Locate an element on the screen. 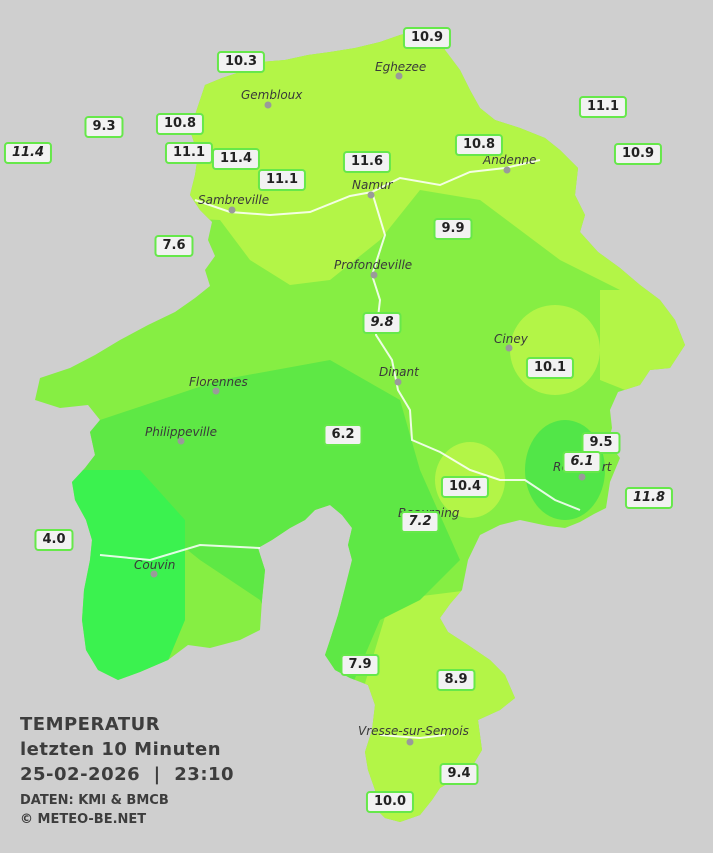 This screenshot has width=713, height=853. station-value: 10.0 is located at coordinates (390, 802).